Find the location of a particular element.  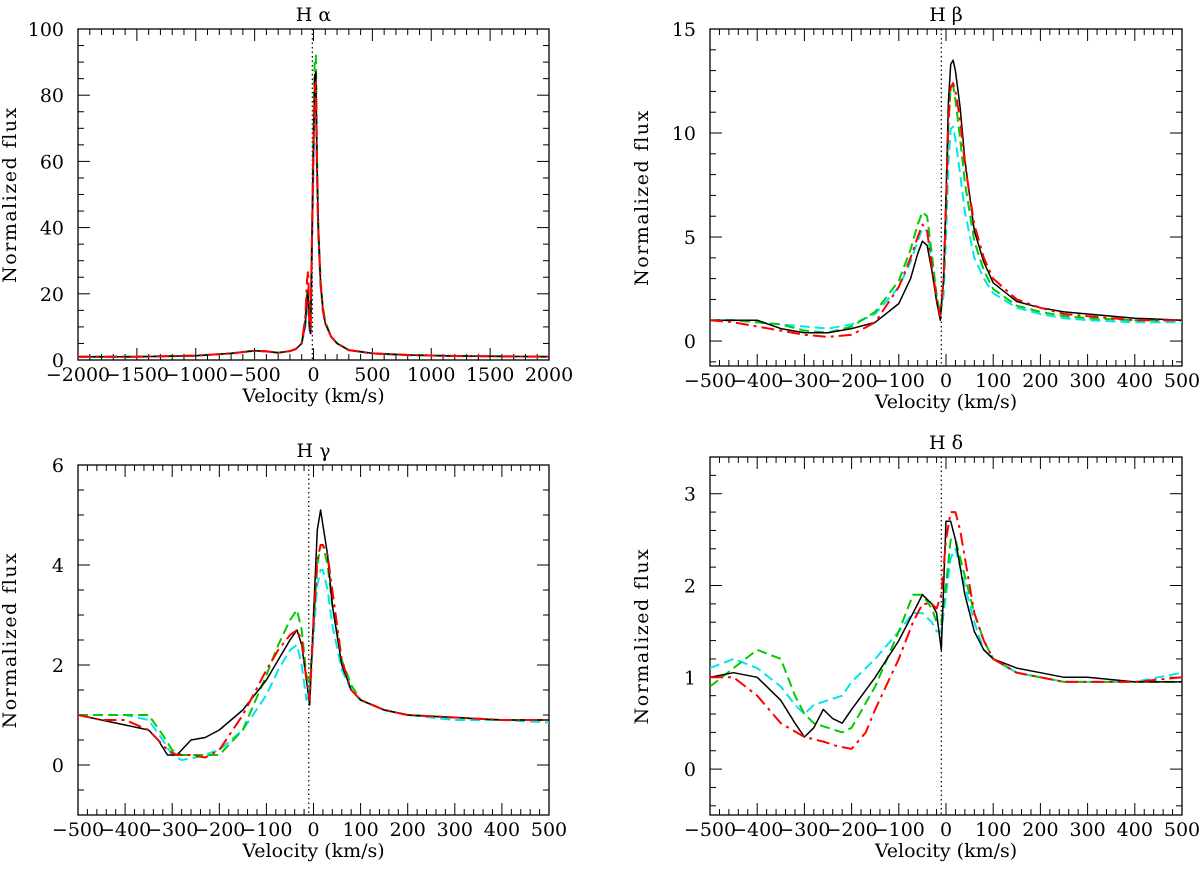

x-tick-label: 2000 is located at coordinates (549, 375).